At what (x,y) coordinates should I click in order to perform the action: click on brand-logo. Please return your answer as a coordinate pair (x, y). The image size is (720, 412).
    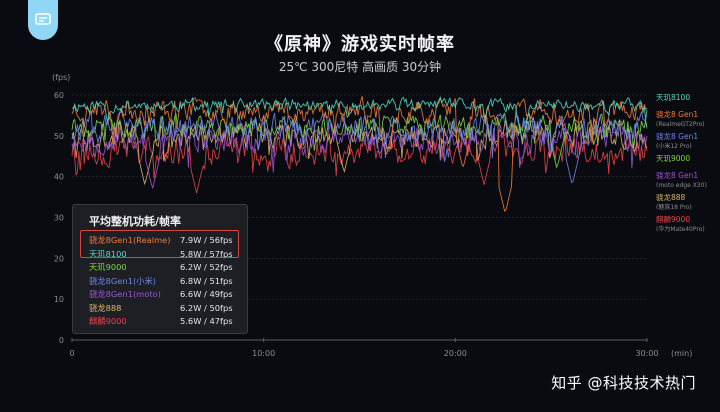
    Looking at the image, I should click on (43, 20).